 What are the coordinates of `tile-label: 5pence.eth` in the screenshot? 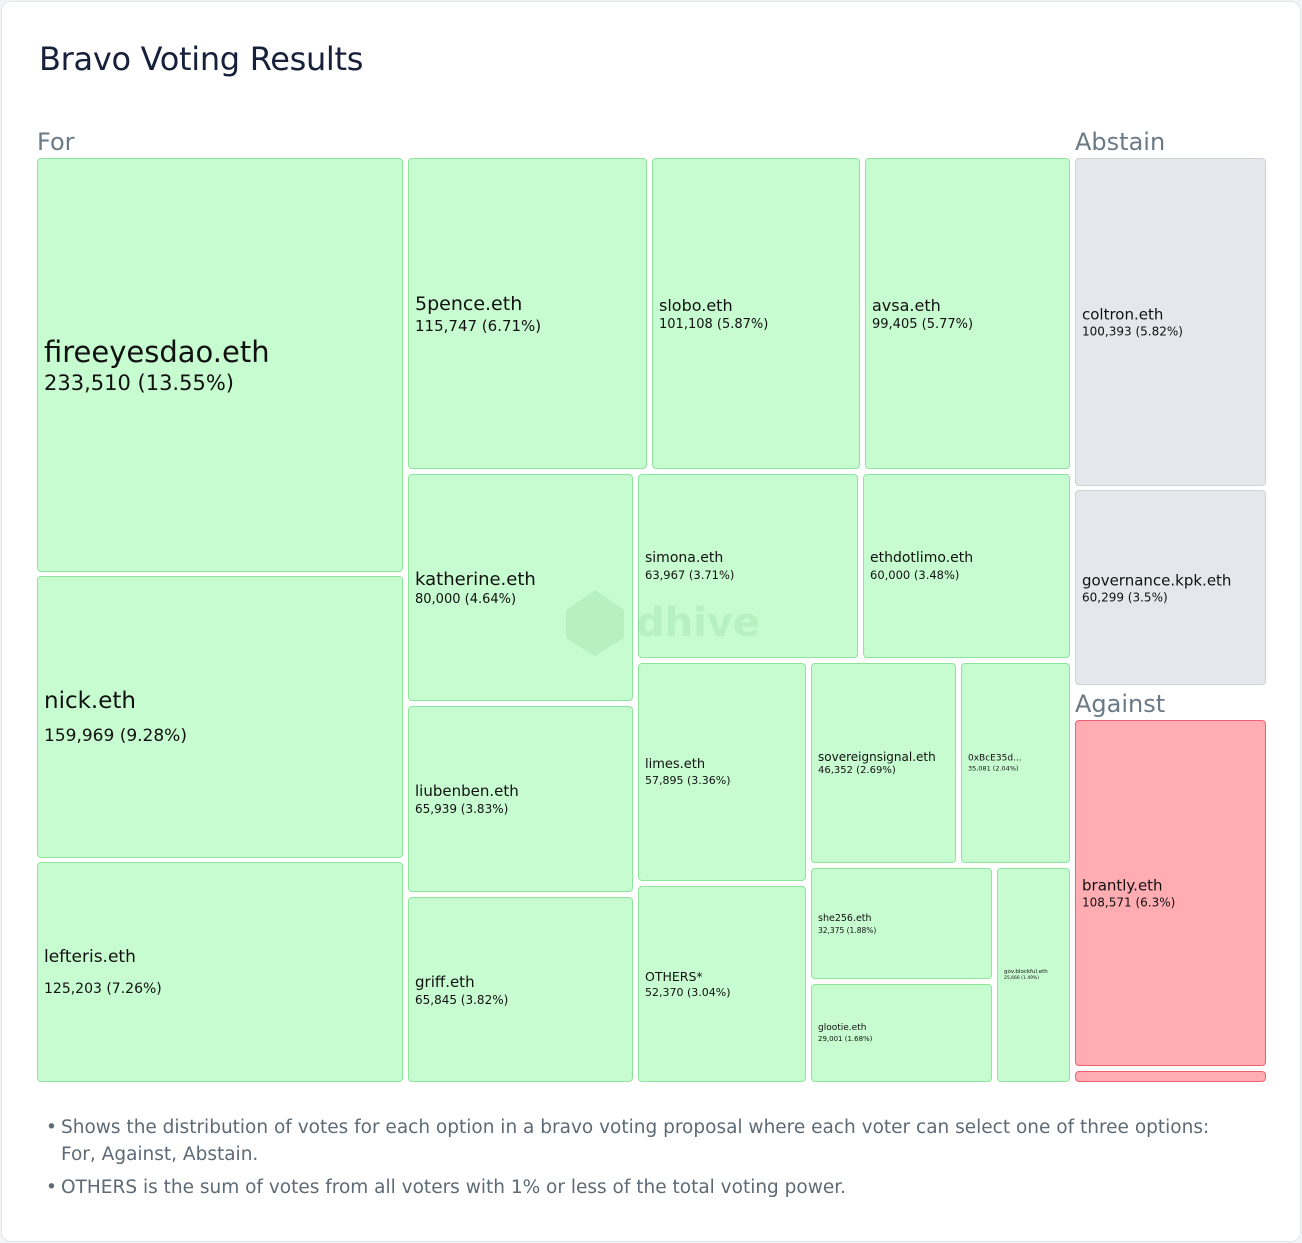 It's located at (469, 303).